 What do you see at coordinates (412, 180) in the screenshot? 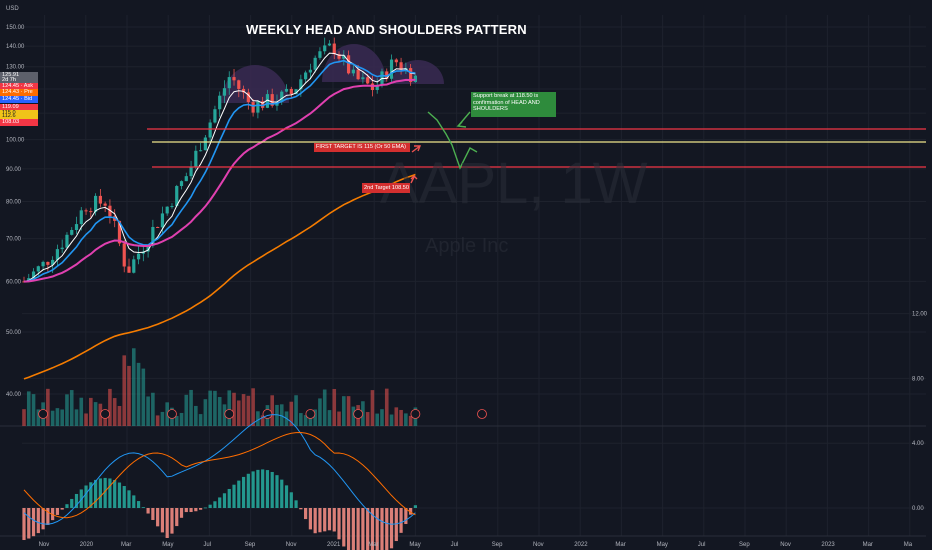
I see `arrow-line` at bounding box center [412, 180].